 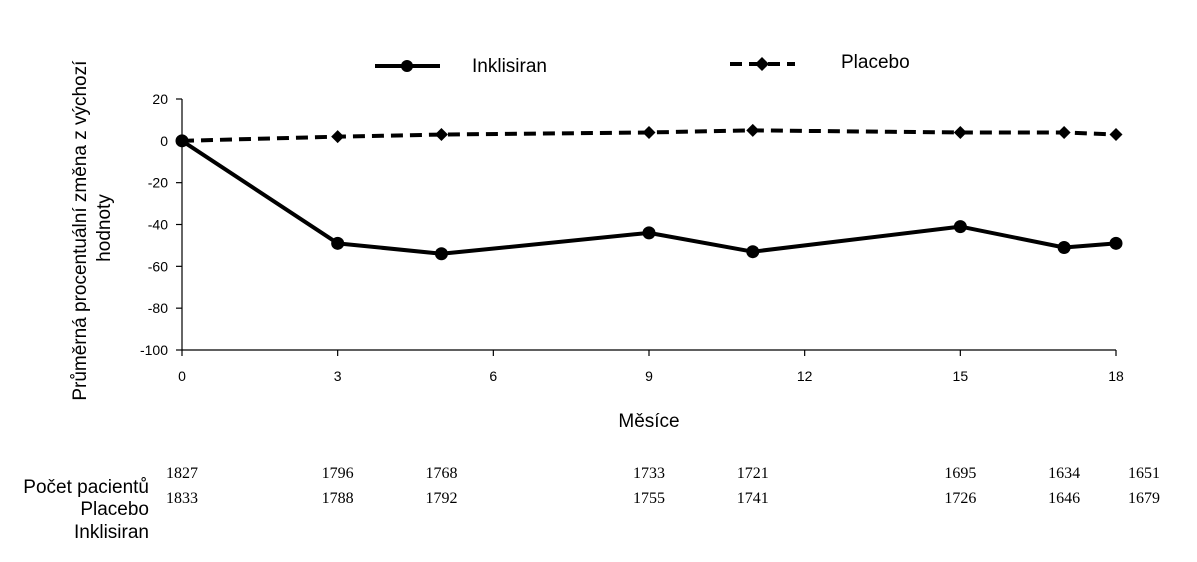 I want to click on count-row-inklisiran: 1833 1788 1792 1755 1741 1726 1646 1679, so click(x=663, y=498).